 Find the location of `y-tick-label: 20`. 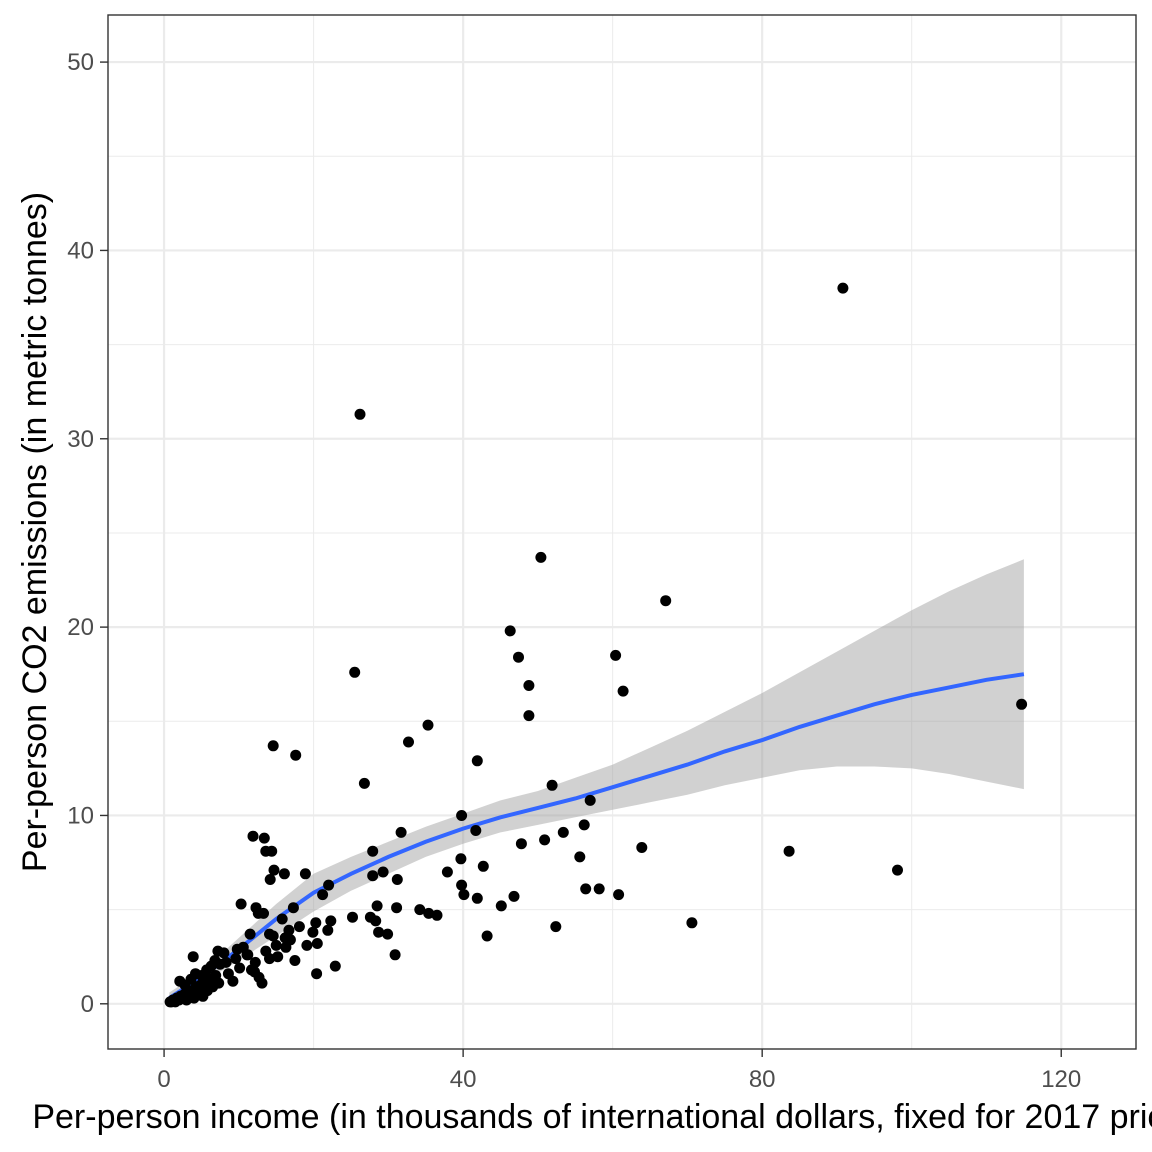

y-tick-label: 20 is located at coordinates (80, 627).